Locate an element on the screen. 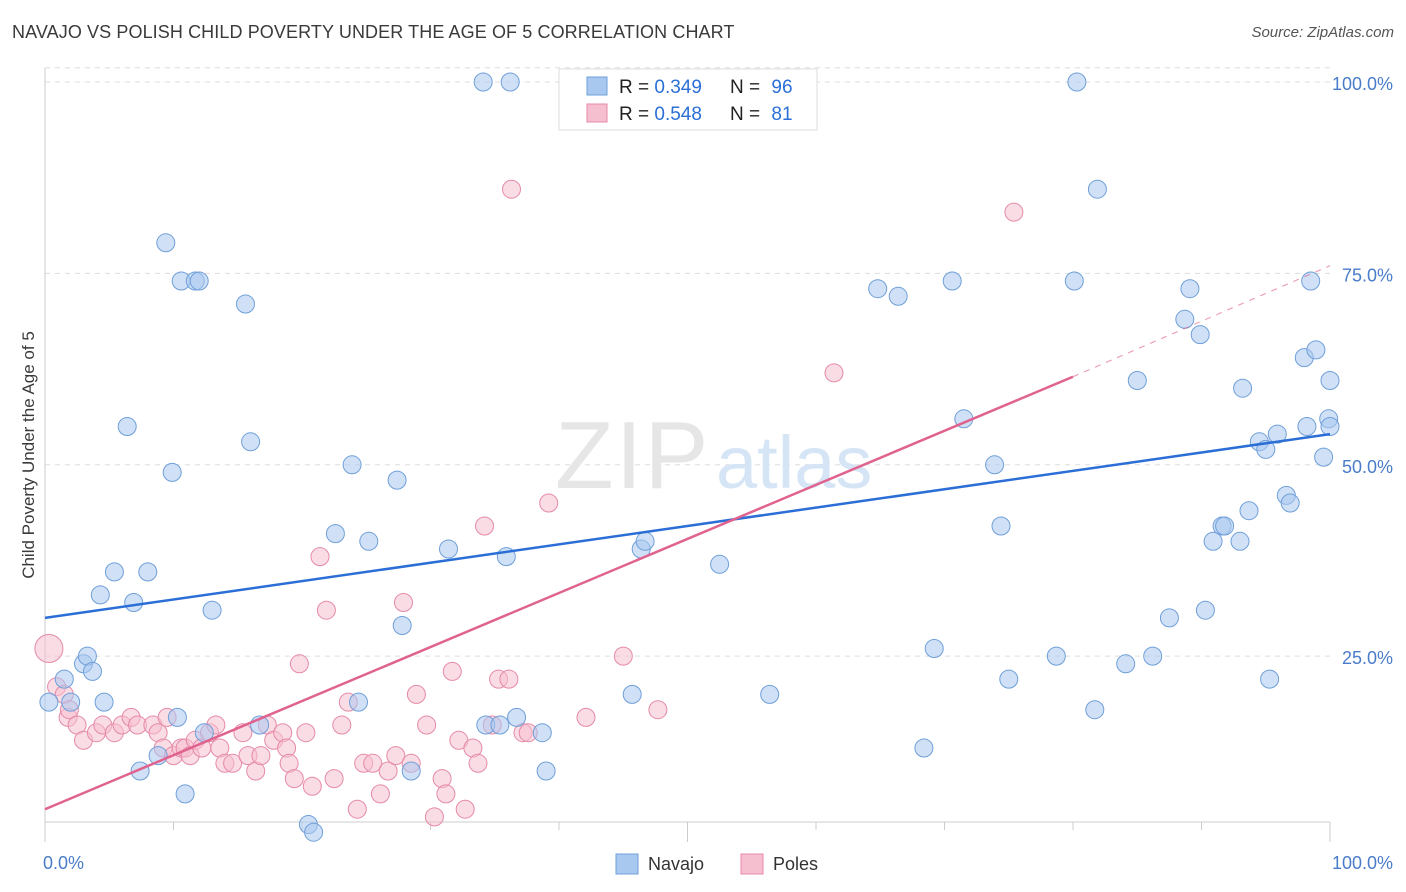  source-label: Source: ZipAtlas.com is located at coordinates (1322, 32).